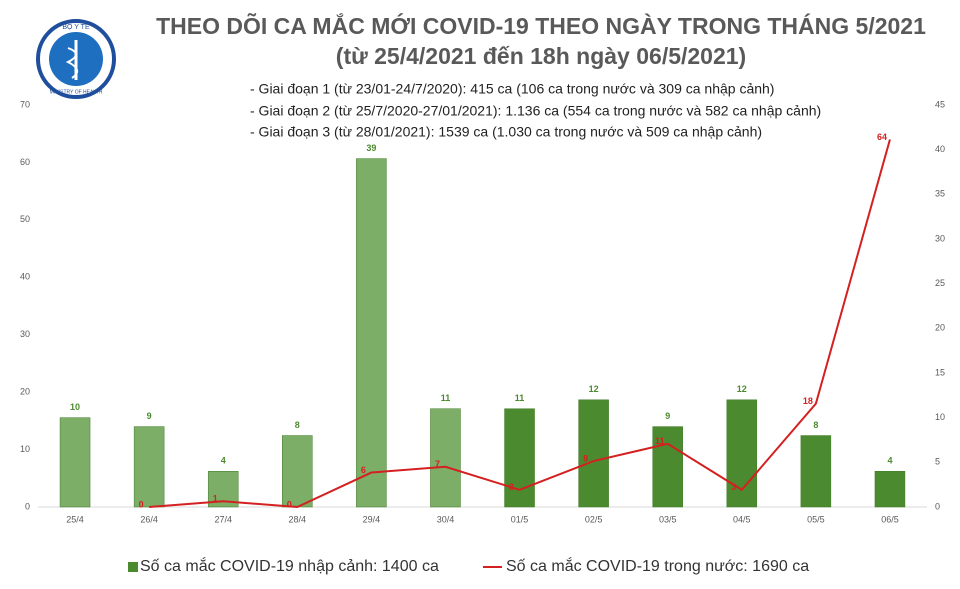  I want to click on y-tick-label: 50, so click(25, 219).